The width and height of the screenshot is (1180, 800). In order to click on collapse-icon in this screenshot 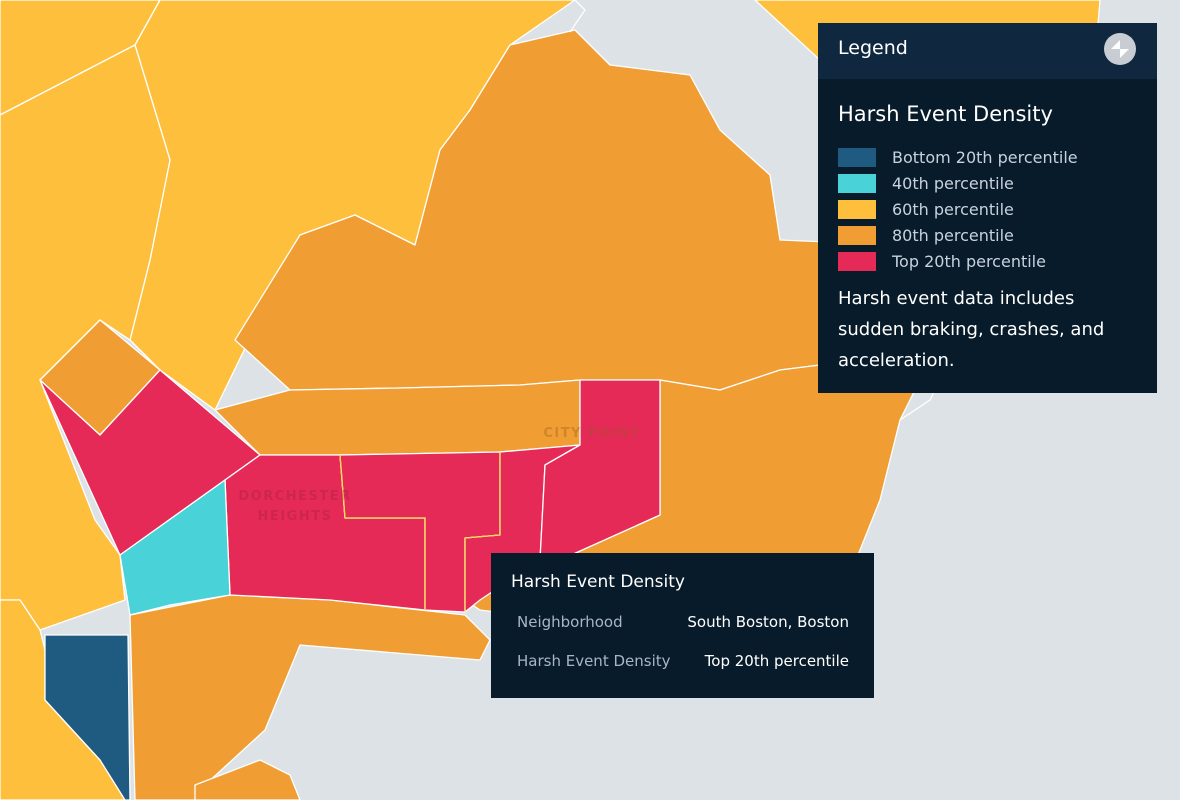, I will do `click(1120, 49)`.